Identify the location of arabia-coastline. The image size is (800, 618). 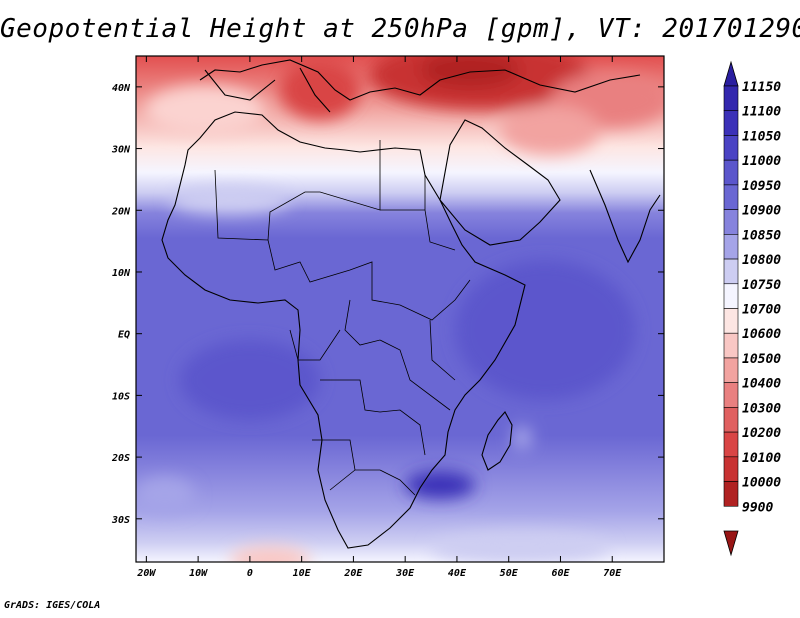
(500, 182).